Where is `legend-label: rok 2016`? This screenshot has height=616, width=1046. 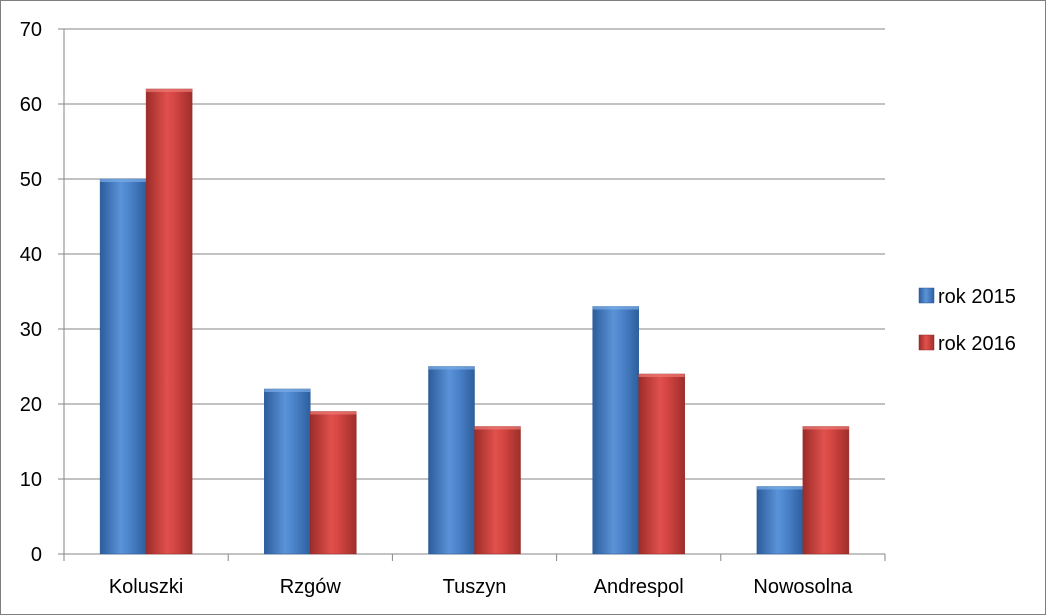 legend-label: rok 2016 is located at coordinates (977, 344).